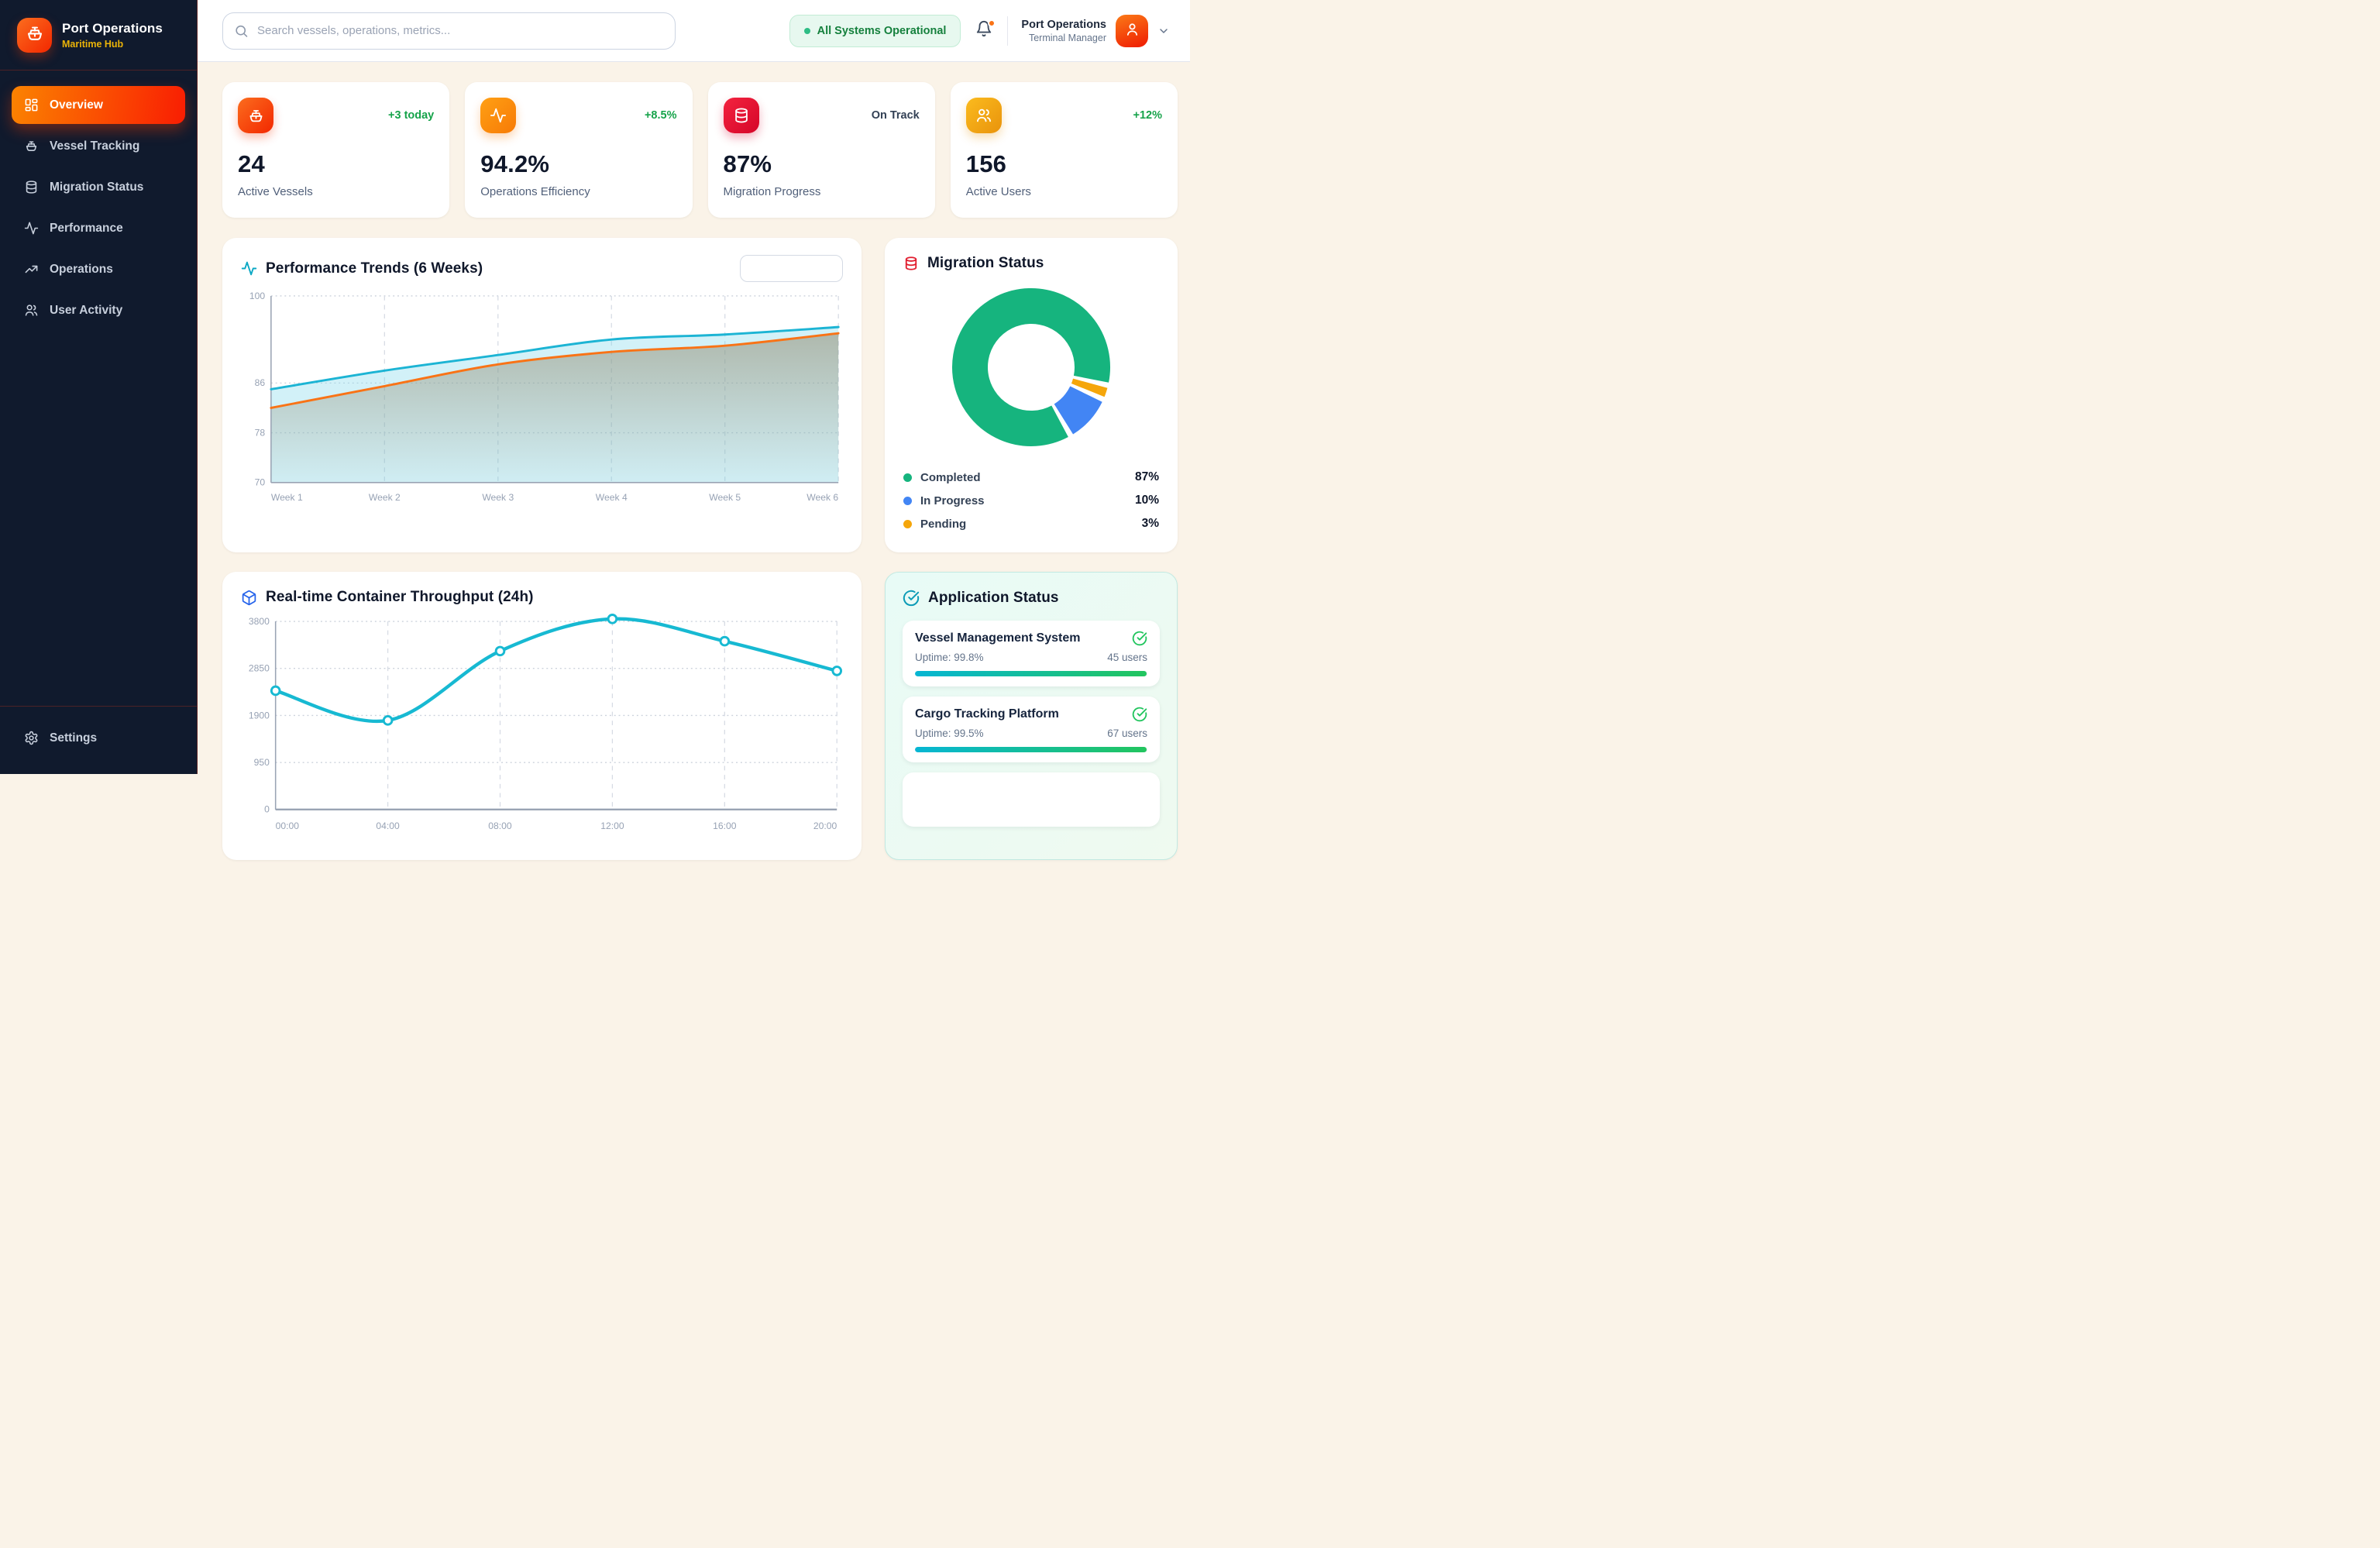 Image resolution: width=2380 pixels, height=1548 pixels. What do you see at coordinates (99, 387) in the screenshot?
I see `sidebar: Port Operations Maritime Hub Overview` at bounding box center [99, 387].